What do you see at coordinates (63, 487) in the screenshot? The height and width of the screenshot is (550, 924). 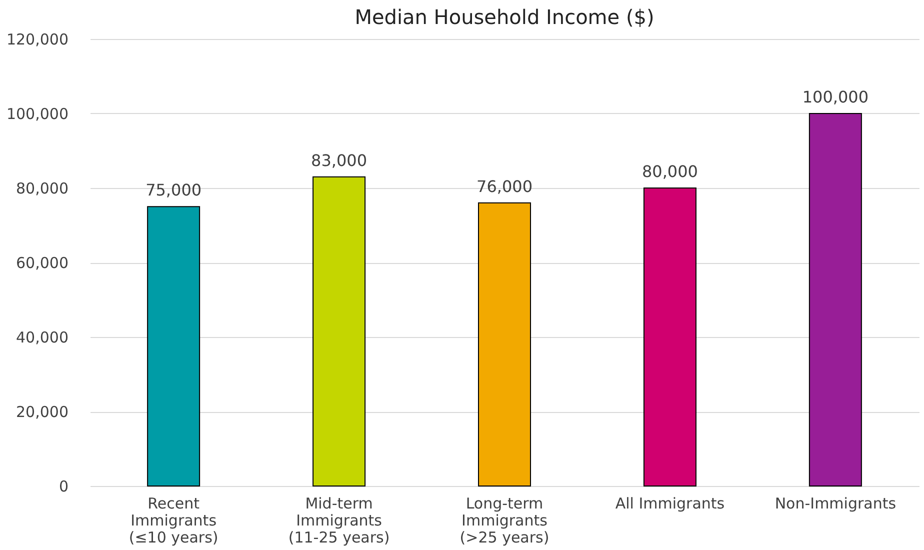 I see `y-tick-label: 0` at bounding box center [63, 487].